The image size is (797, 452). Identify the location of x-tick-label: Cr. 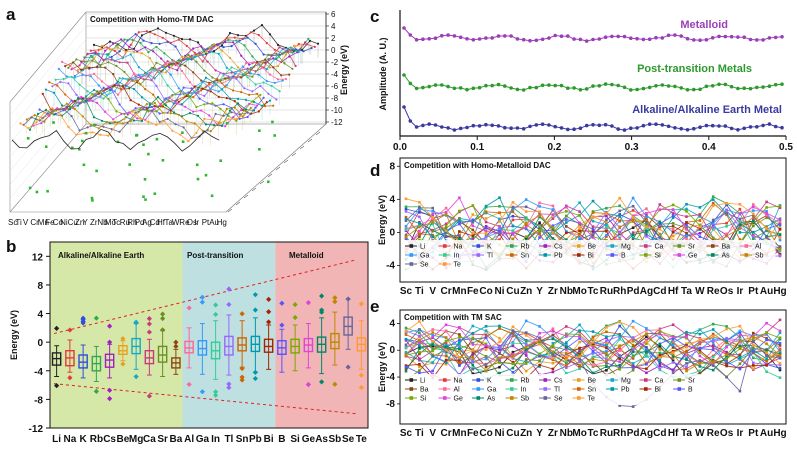
(446, 291).